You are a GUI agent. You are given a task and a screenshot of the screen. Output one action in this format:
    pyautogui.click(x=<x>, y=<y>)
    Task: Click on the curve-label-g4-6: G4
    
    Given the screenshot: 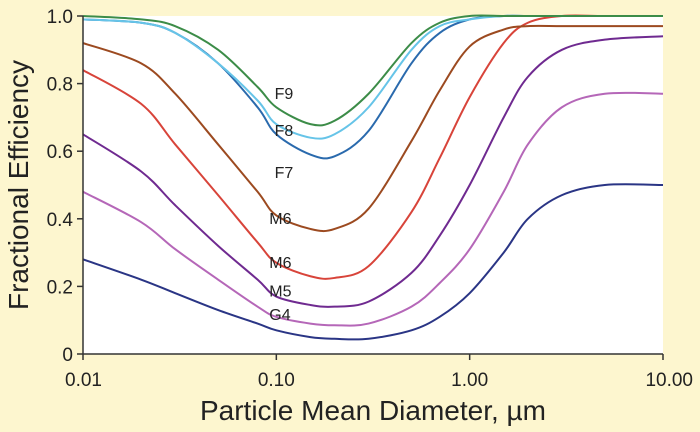 What is the action you would take?
    pyautogui.click(x=279, y=315)
    